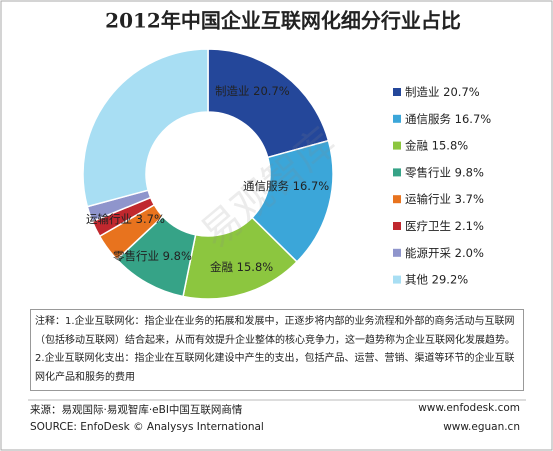 The width and height of the screenshot is (553, 451). Describe the element at coordinates (469, 226) in the screenshot. I see `value-label: 2.1%` at that location.